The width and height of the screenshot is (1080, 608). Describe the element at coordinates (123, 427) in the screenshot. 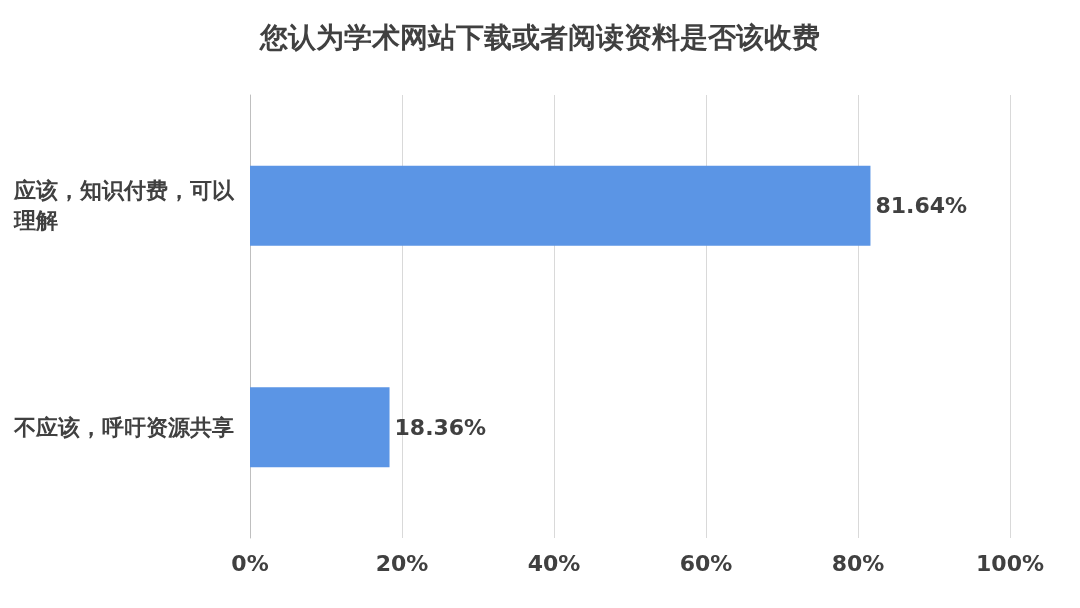

I see `y-tick-label: 不应该，呼吁资源共享` at that location.